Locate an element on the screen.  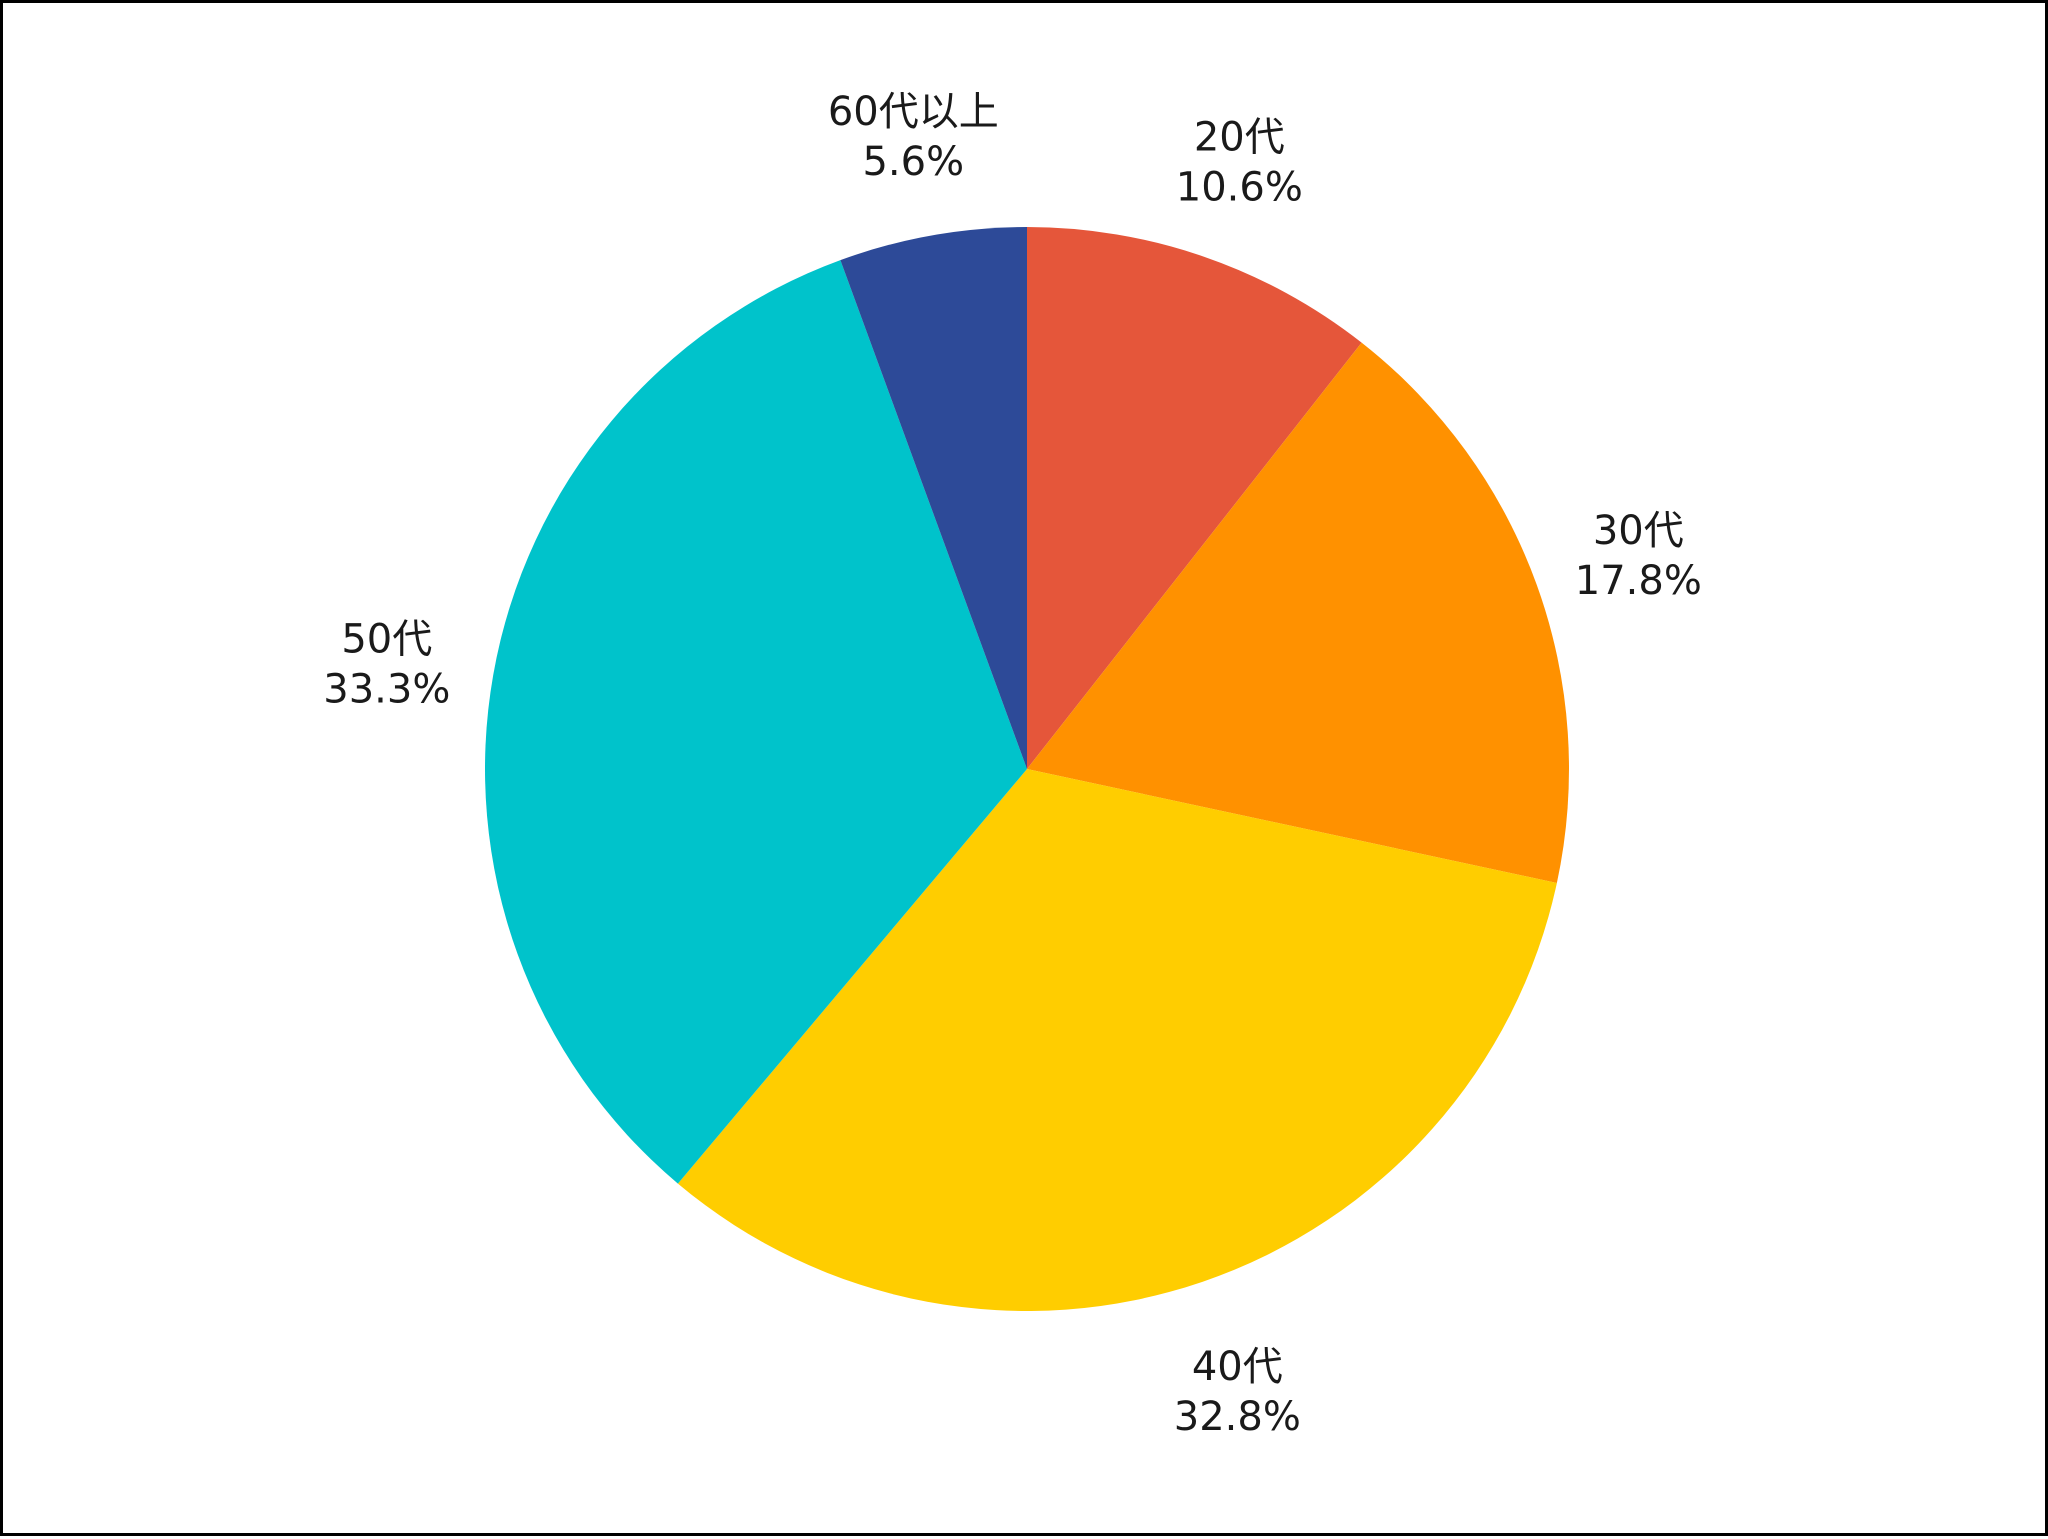
slice-value-label: 10.6% is located at coordinates (1239, 188).